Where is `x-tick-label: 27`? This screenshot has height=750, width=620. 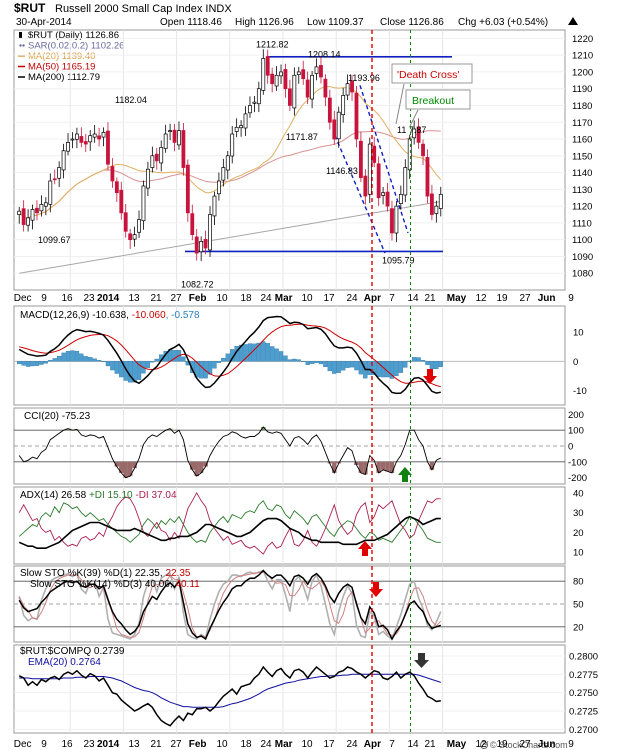
x-tick-label: 27 is located at coordinates (526, 298).